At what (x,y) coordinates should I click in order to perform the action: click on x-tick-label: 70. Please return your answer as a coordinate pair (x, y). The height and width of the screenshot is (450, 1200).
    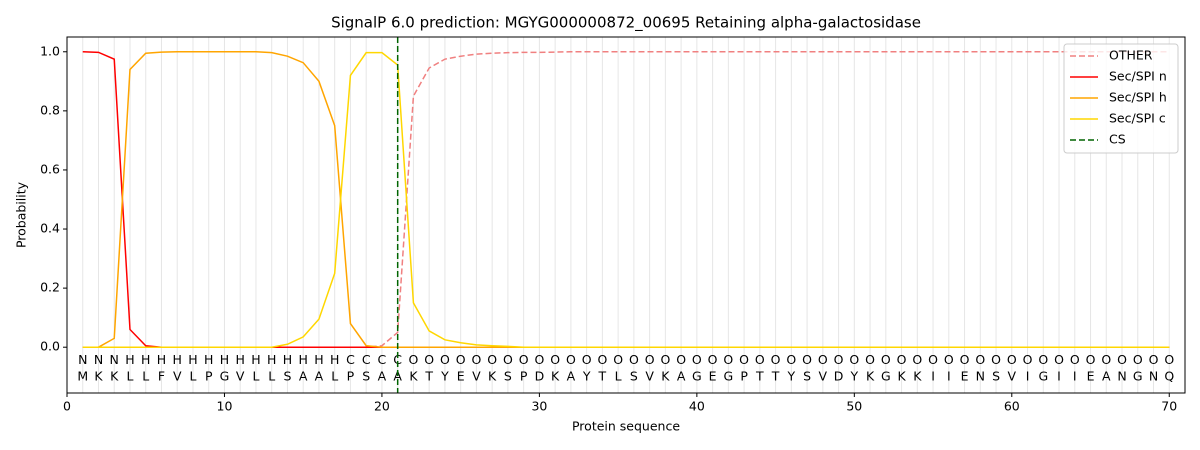
    Looking at the image, I should click on (1169, 406).